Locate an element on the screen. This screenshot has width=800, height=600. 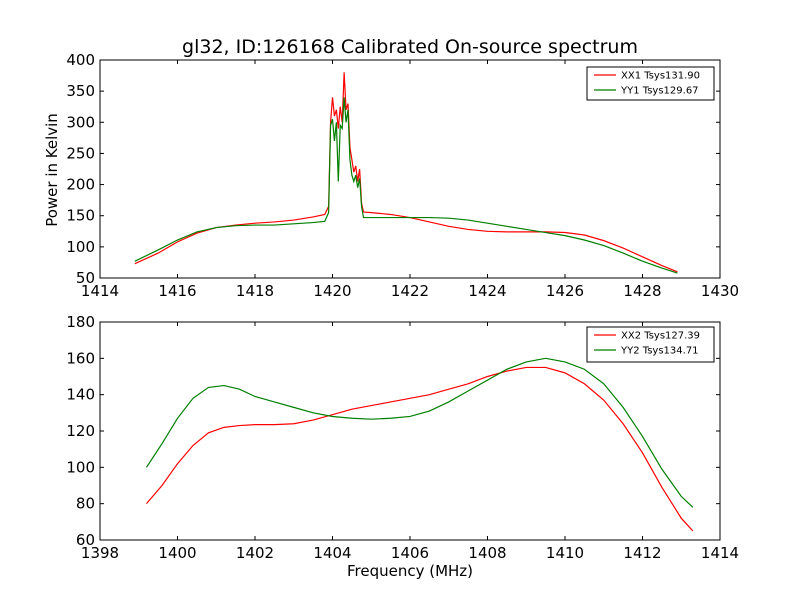
bottom-xtick-label: 1406 is located at coordinates (410, 553).